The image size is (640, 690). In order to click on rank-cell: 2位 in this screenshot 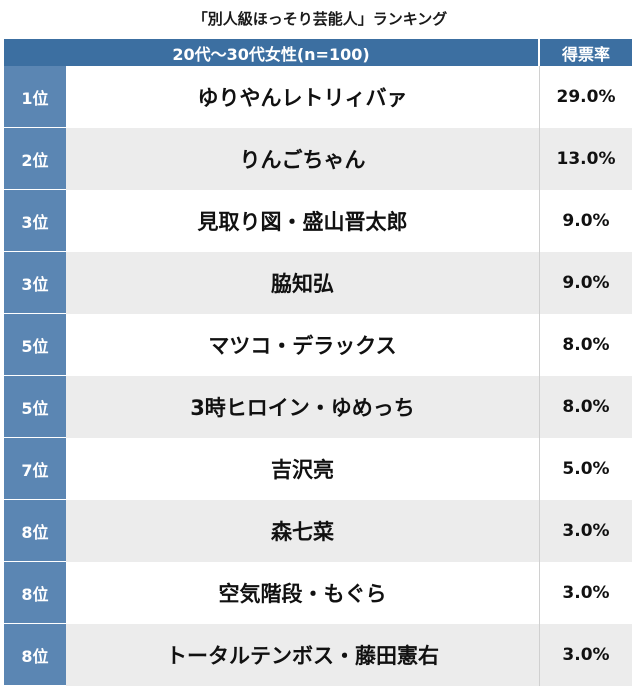, I will do `click(35, 159)`.